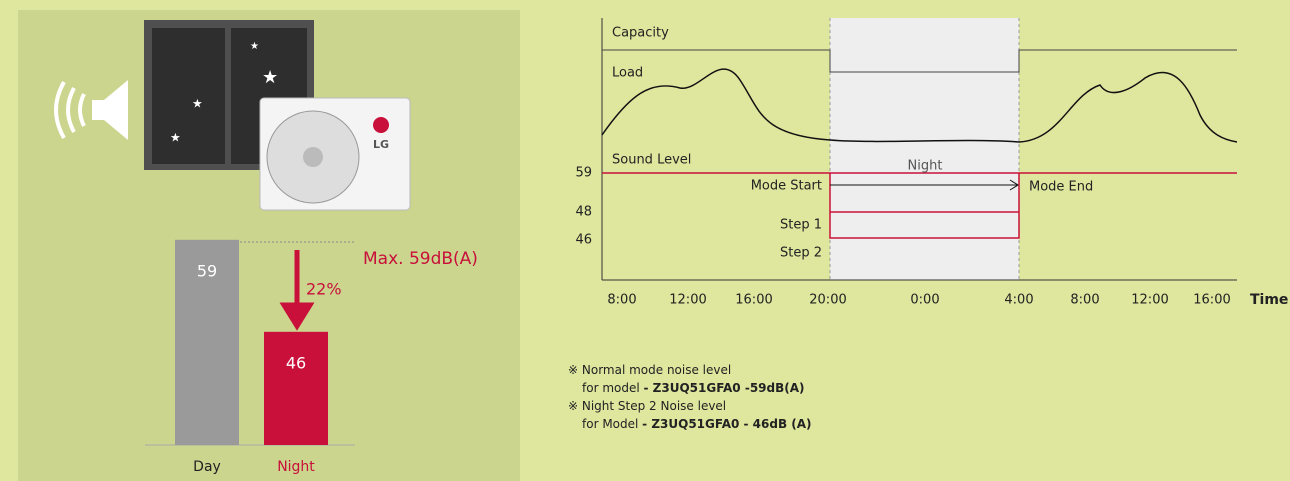 The image size is (1290, 481). I want to click on level-text: Step 2, so click(801, 253).